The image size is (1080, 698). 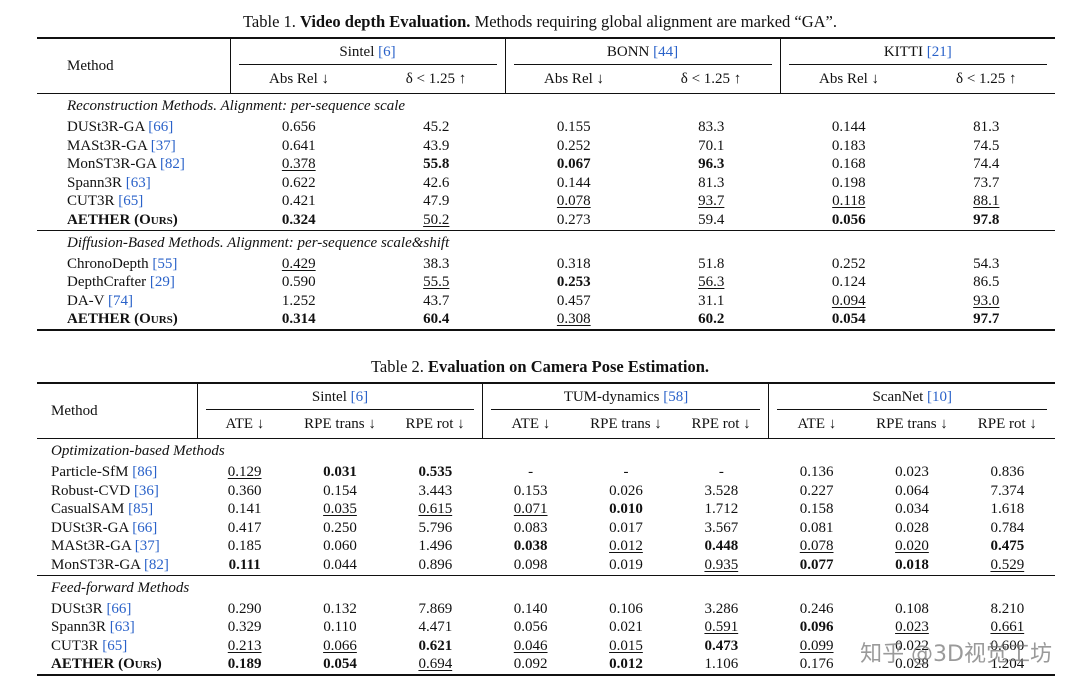 I want to click on method-cite: [36], so click(x=146, y=490).